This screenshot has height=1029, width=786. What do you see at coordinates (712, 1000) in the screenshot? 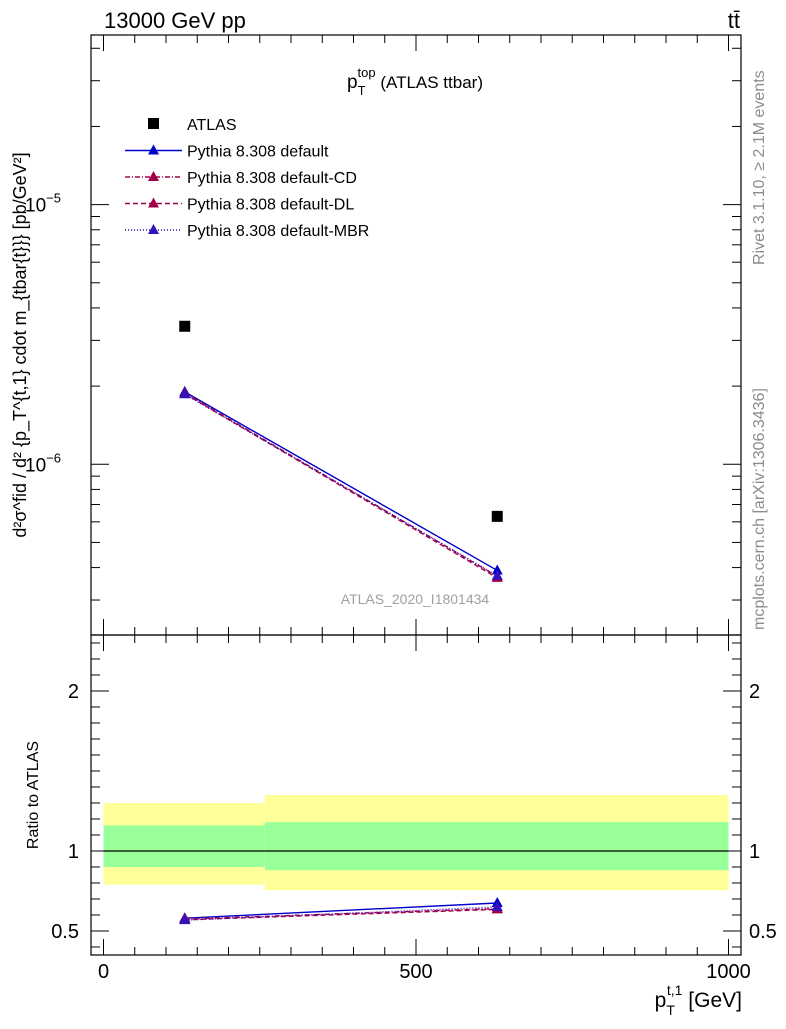
I see `xlabel-rest: [GeV]` at bounding box center [712, 1000].